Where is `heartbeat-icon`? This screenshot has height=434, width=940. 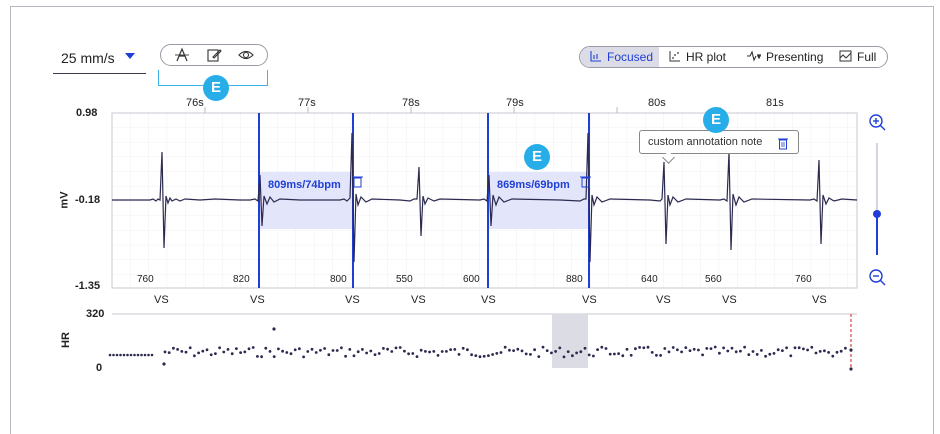 heartbeat-icon is located at coordinates (754, 58).